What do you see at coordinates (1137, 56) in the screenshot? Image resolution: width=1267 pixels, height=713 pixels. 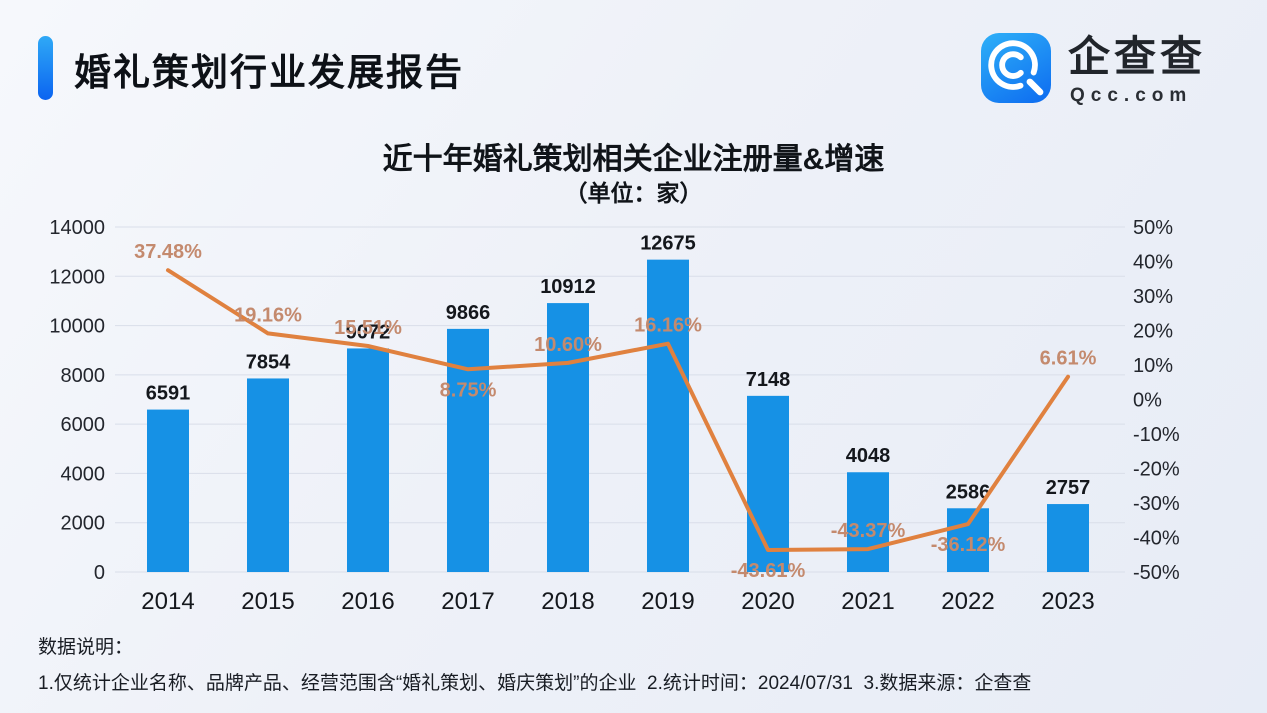 I see `qcc-logo-text-cn: 企查查` at bounding box center [1137, 56].